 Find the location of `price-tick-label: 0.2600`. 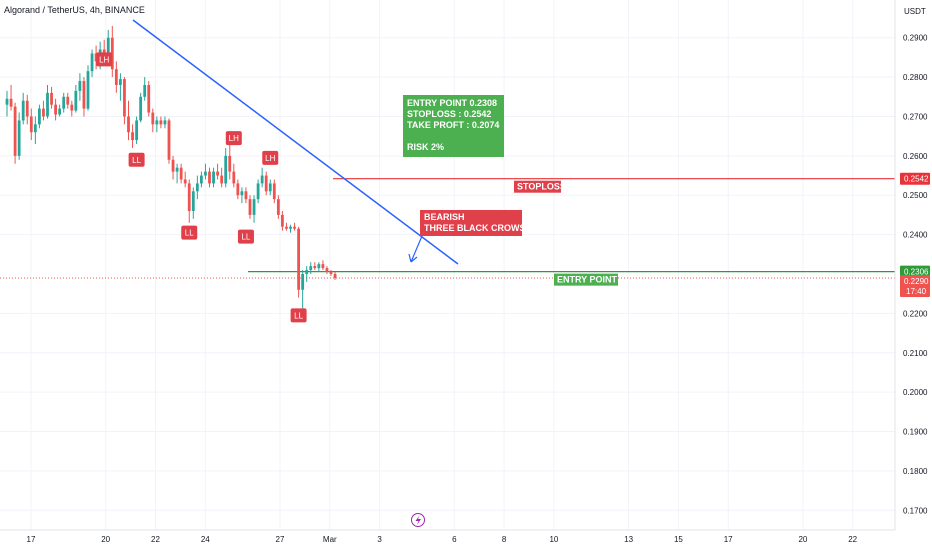

price-tick-label: 0.2600 is located at coordinates (915, 156).